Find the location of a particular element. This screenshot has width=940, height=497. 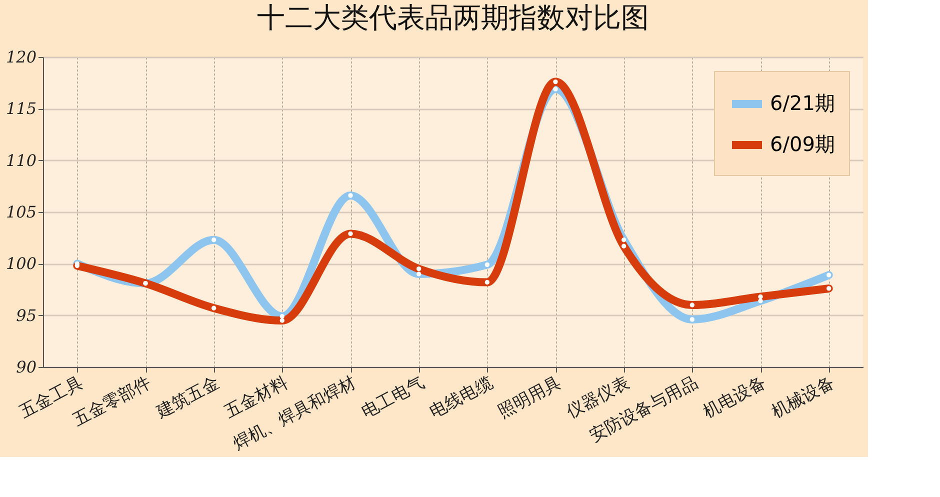

x-tick-label: 电工电气 is located at coordinates (393, 397).